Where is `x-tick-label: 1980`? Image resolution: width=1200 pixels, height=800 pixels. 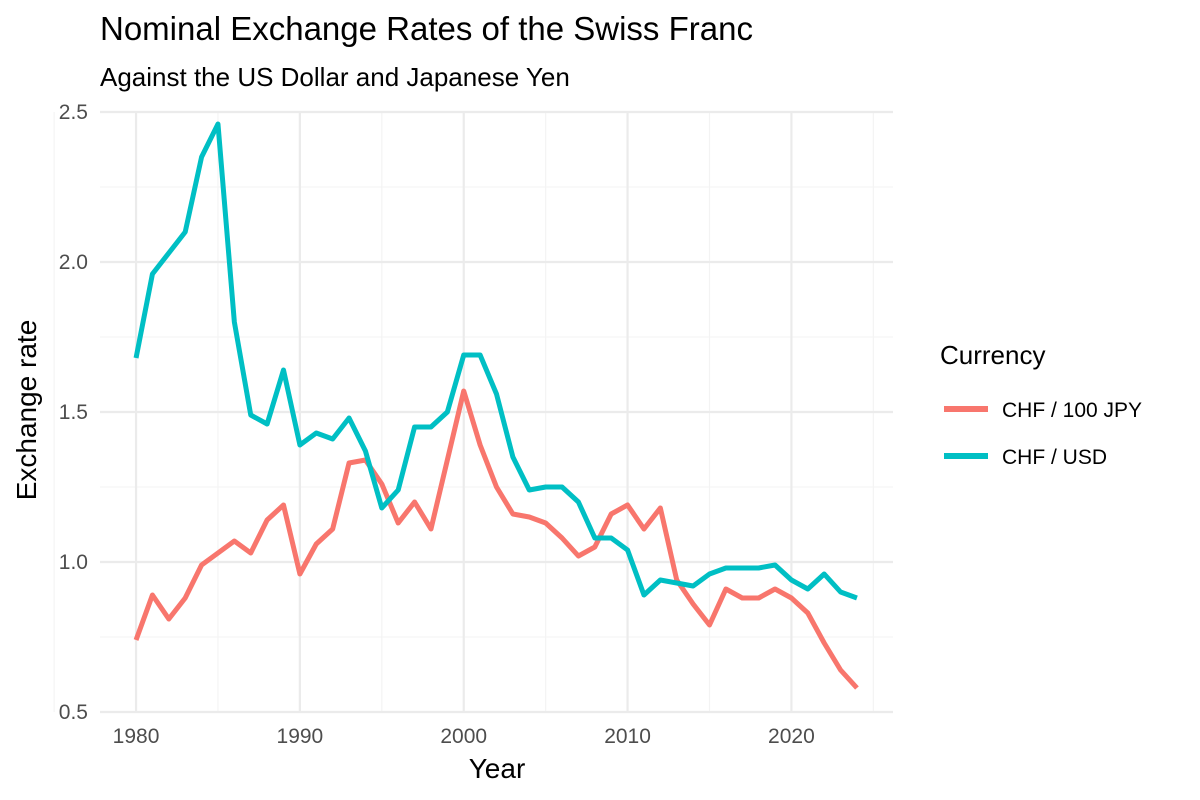
x-tick-label: 1980 is located at coordinates (136, 736).